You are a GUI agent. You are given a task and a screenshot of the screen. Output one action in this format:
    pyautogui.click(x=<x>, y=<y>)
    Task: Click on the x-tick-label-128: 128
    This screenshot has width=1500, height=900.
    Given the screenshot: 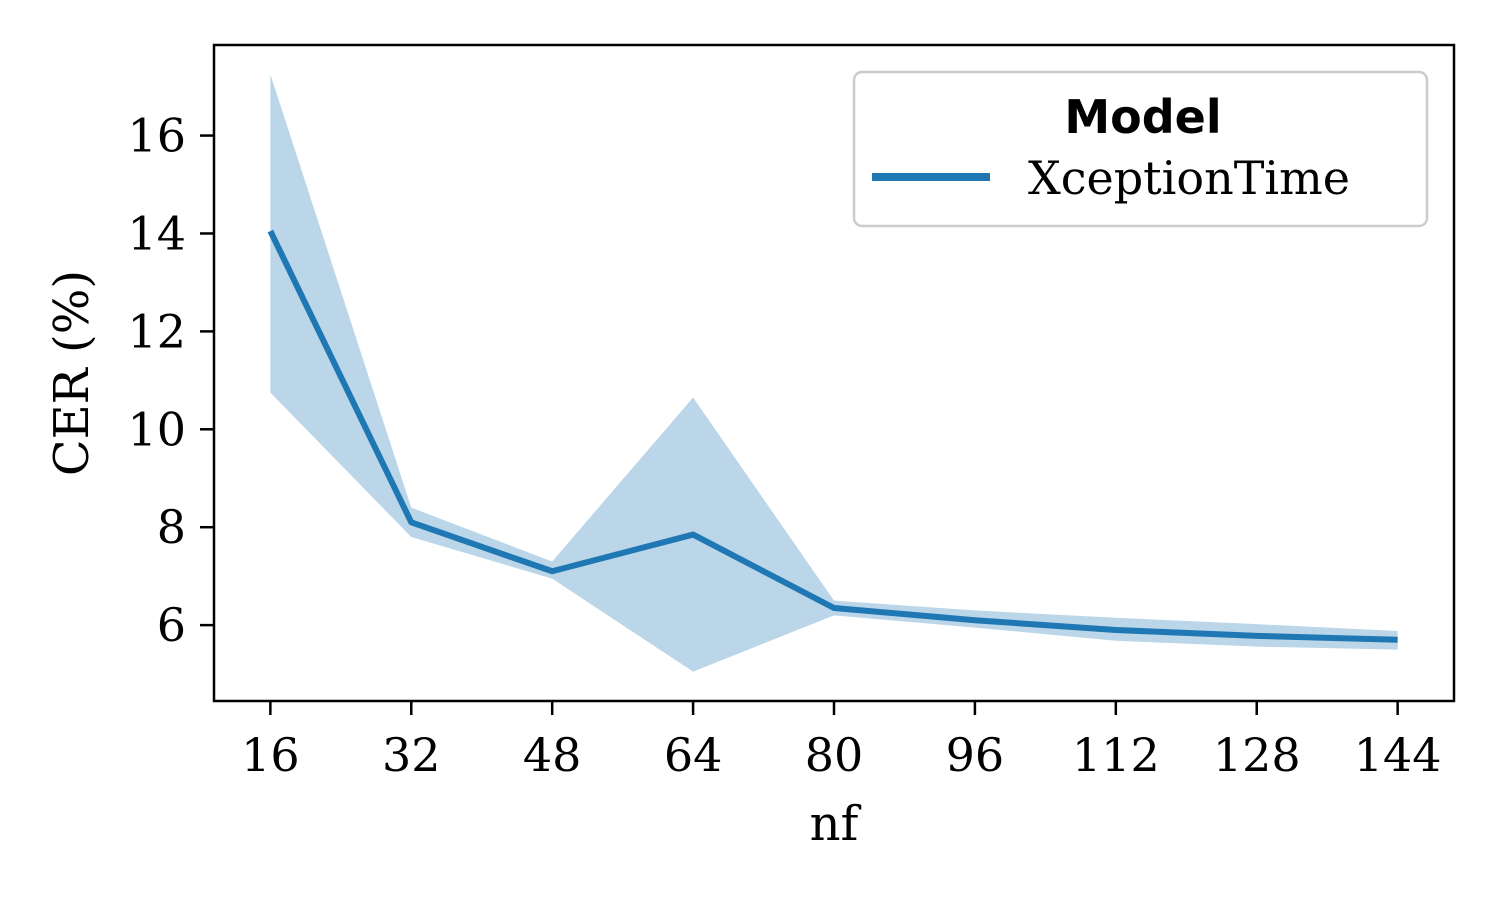 What is the action you would take?
    pyautogui.click(x=1257, y=755)
    